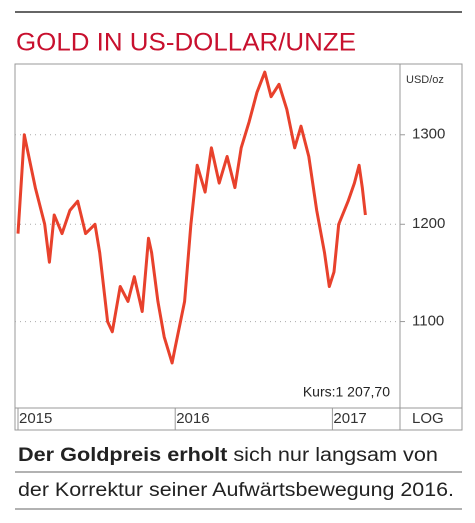 The image size is (475, 523). Describe the element at coordinates (186, 43) in the screenshot. I see `chart-title: GOLD IN US-DOLLAR/UNZE` at that location.